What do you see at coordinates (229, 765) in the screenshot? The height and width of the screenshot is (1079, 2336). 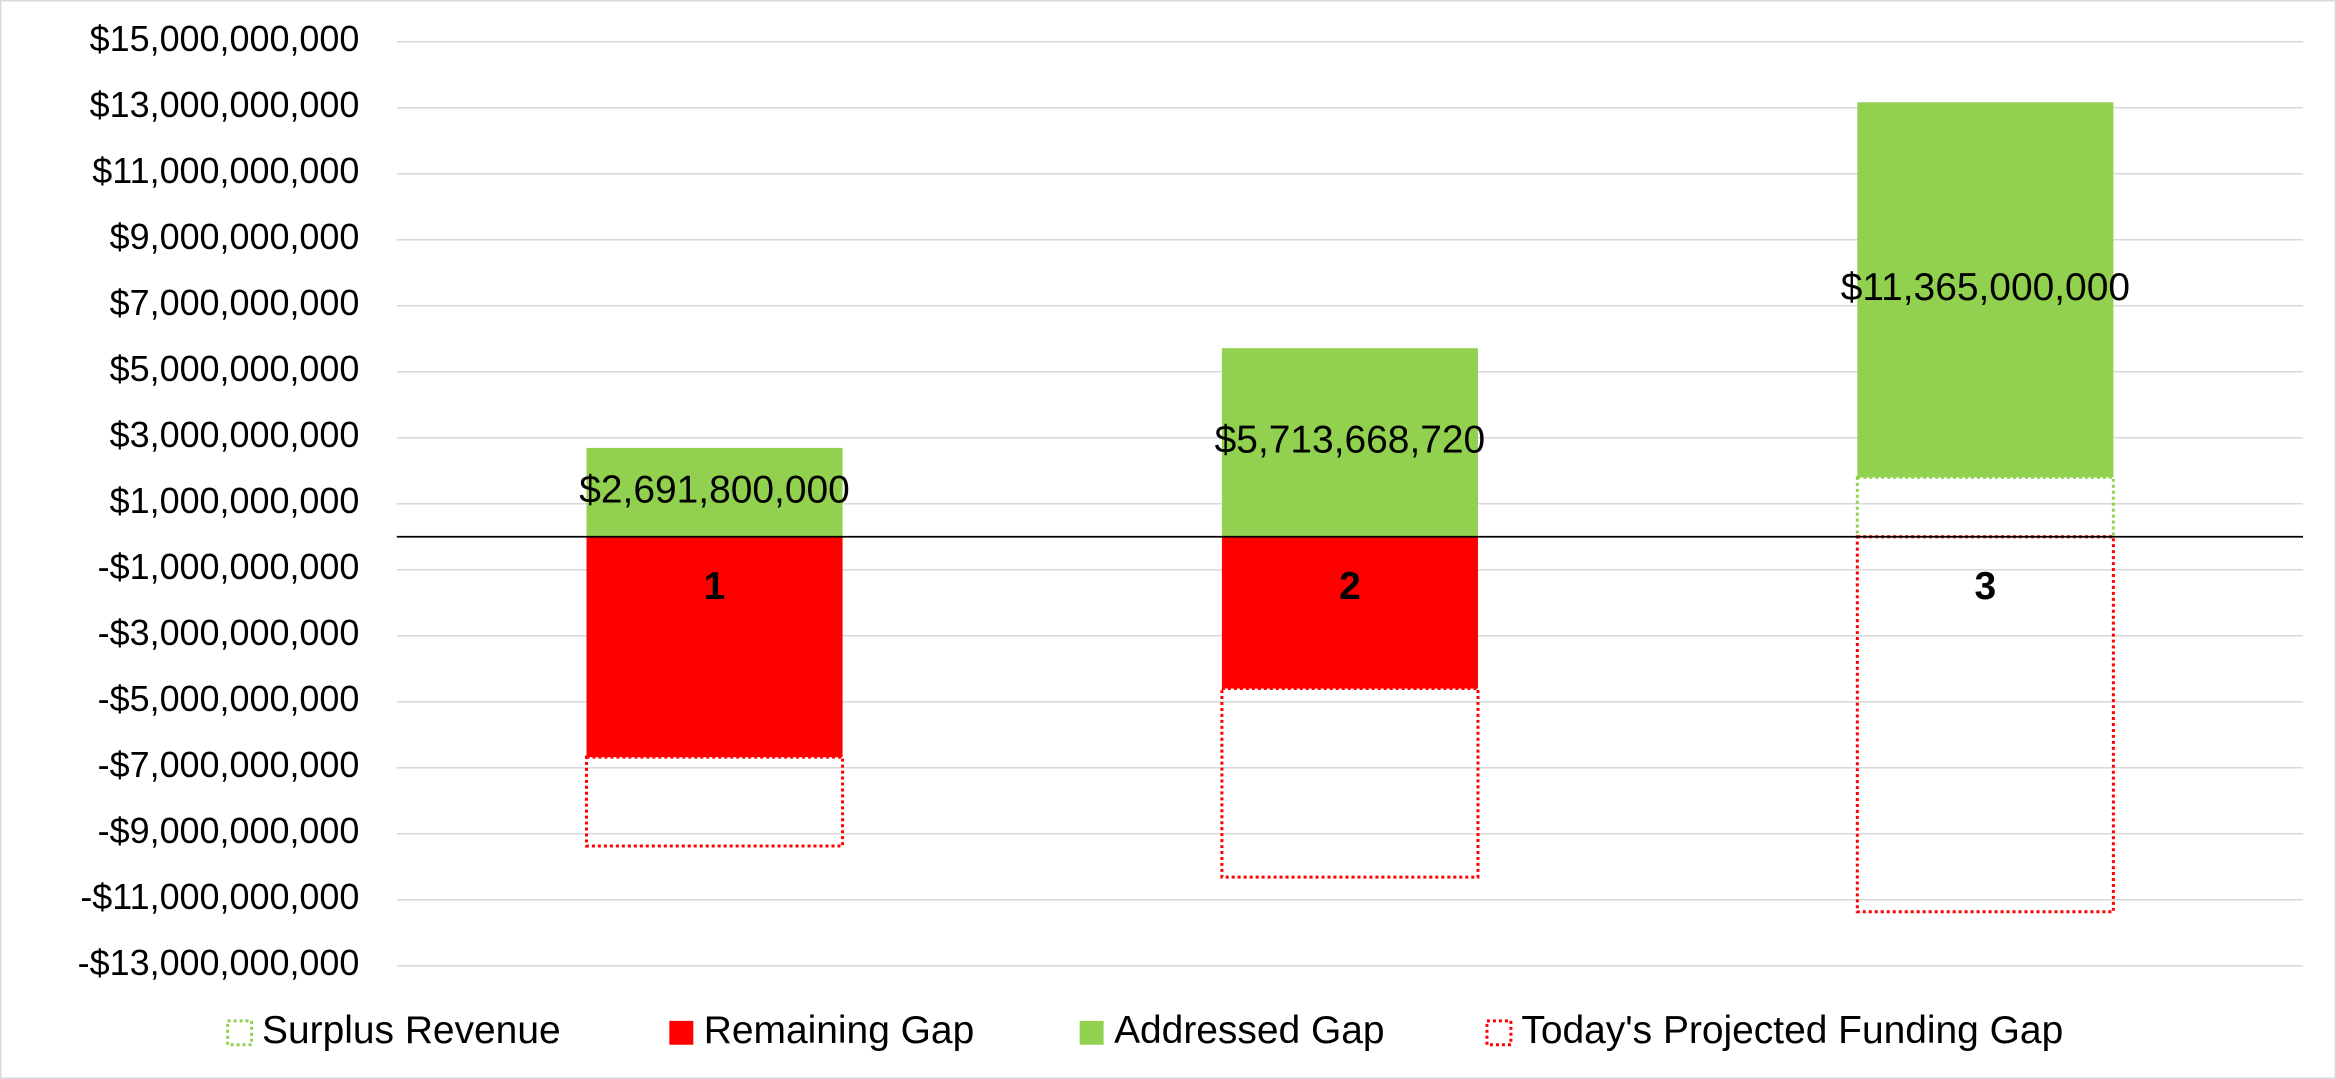 I see `y-tick-label: -$7,000,000,000` at bounding box center [229, 765].